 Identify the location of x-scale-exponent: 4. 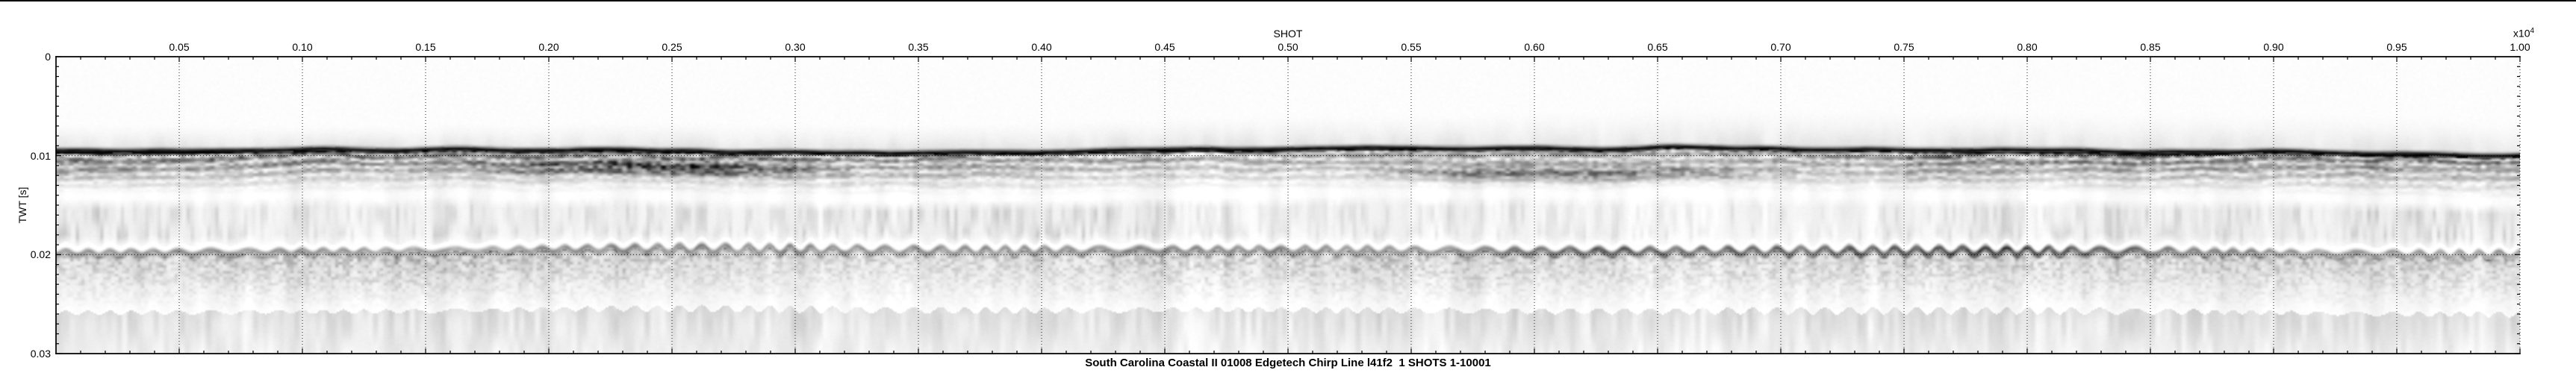
(2532, 31).